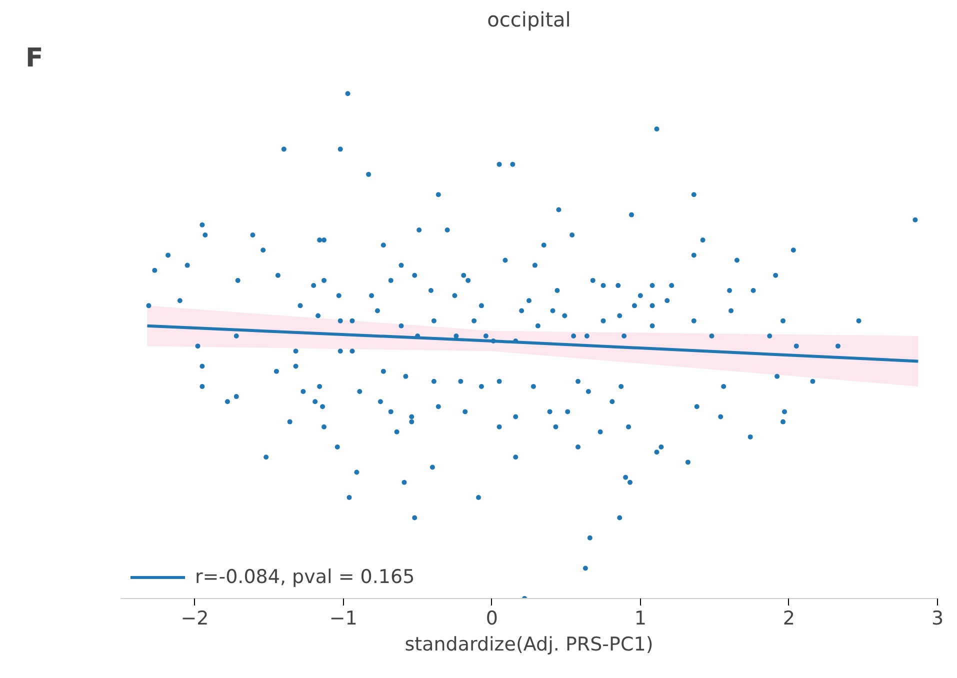 The image size is (957, 678). Describe the element at coordinates (194, 619) in the screenshot. I see `x-tick-label: −2` at that location.